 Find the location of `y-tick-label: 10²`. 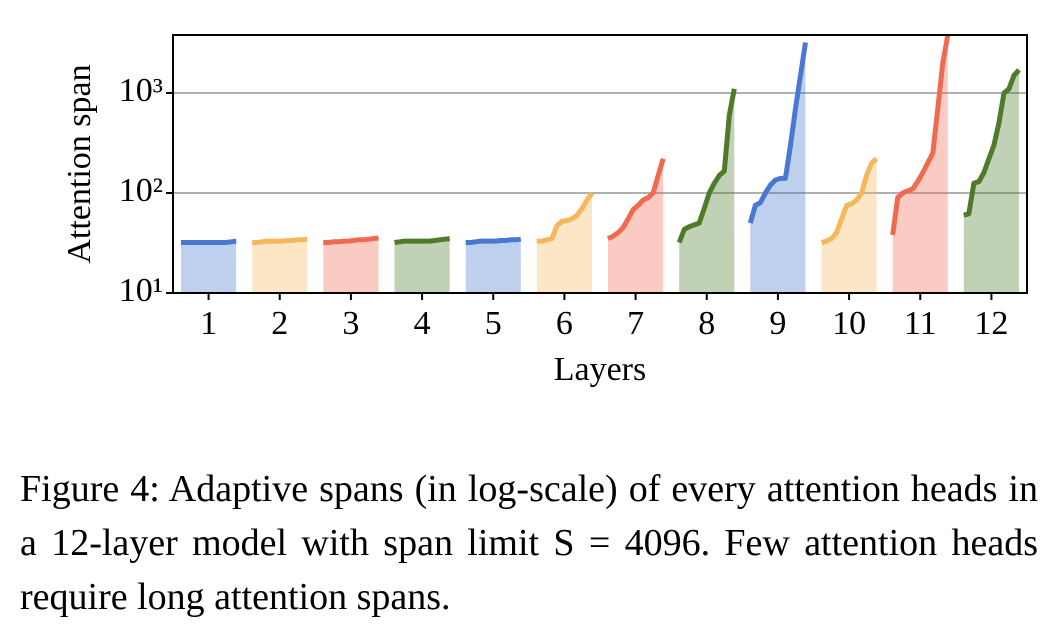

y-tick-label: 10² is located at coordinates (141, 190).